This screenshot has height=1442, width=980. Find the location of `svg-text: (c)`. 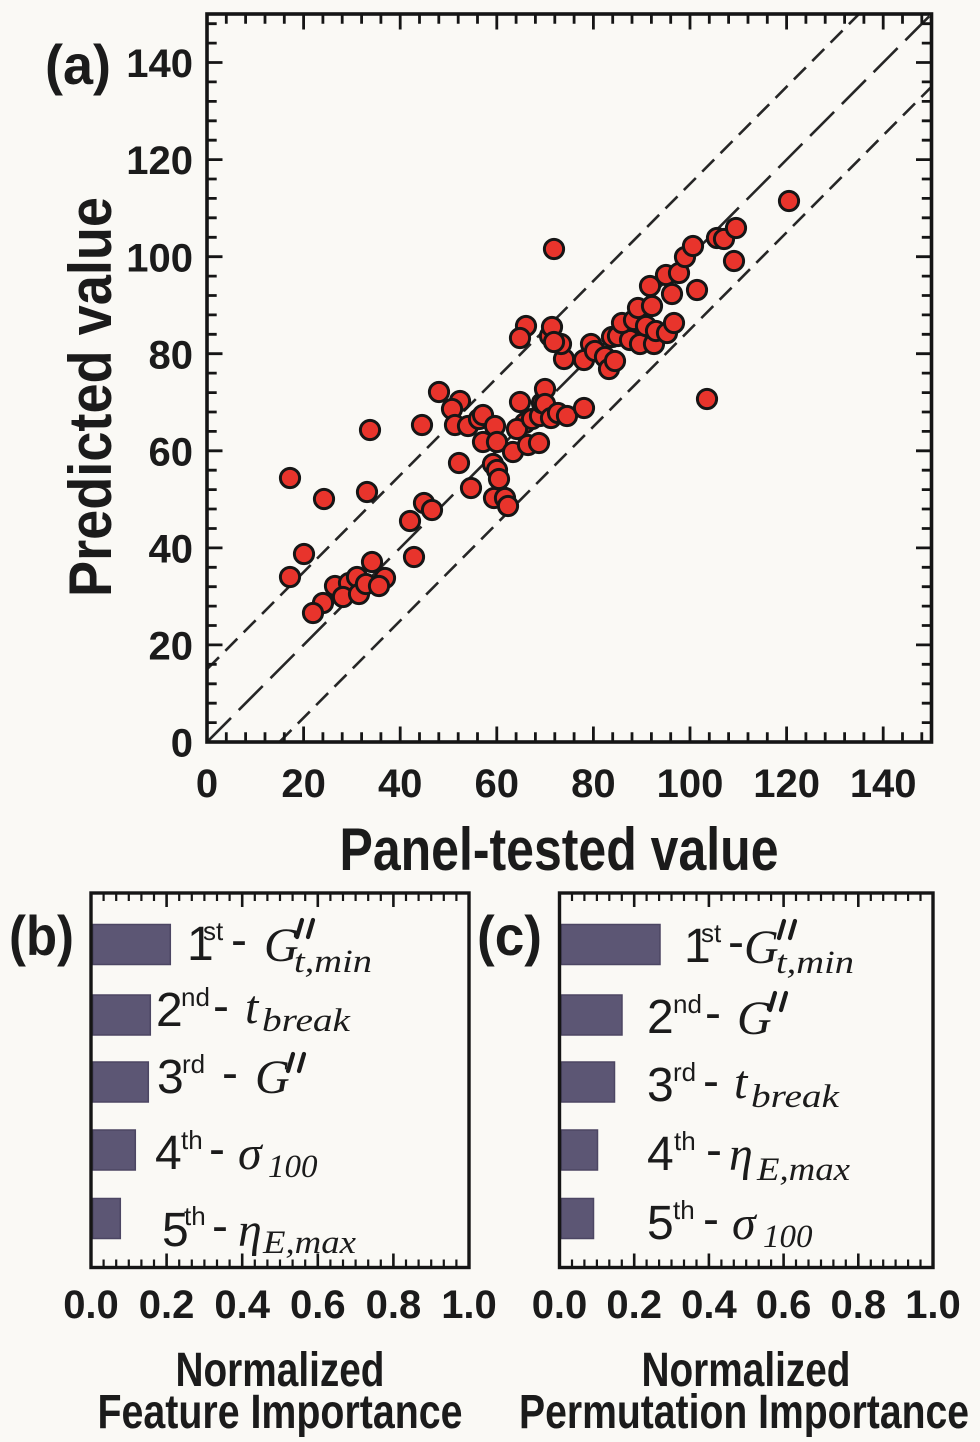

svg-text: (c) is located at coordinates (509, 935).